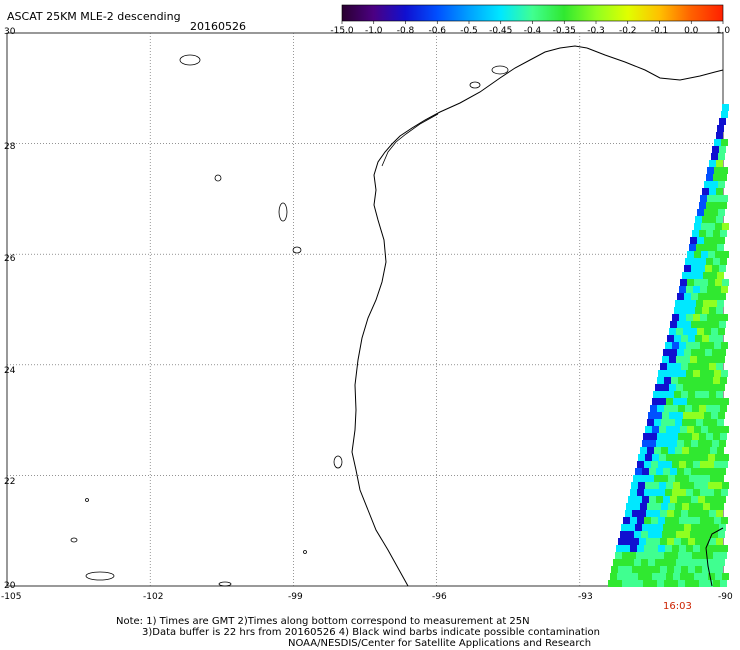 Image resolution: width=740 pixels, height=650 pixels. Describe the element at coordinates (469, 31) in the screenshot. I see `colorbar-label: -0.5` at that location.